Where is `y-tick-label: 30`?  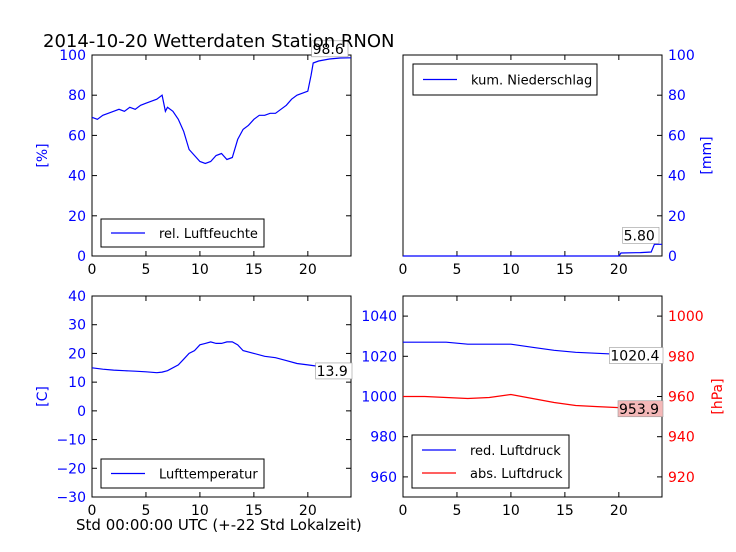
y-tick-label: 30 is located at coordinates (77, 326).